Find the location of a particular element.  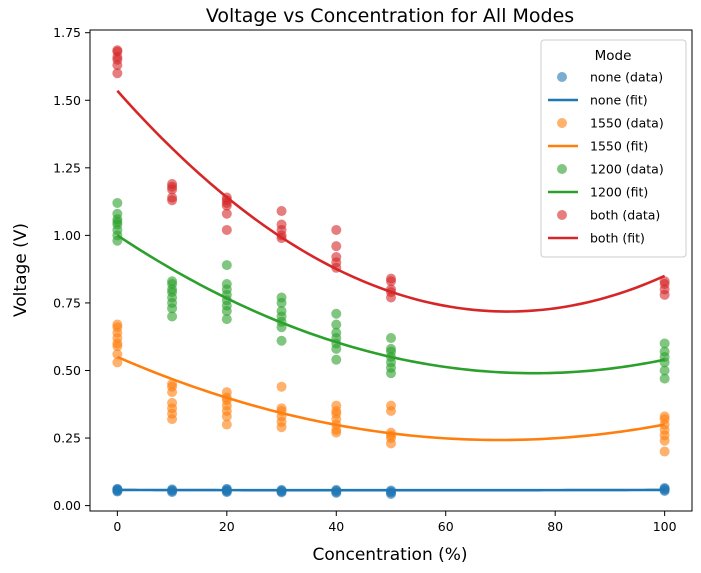

y-tick-label: 0.00 is located at coordinates (67, 505).